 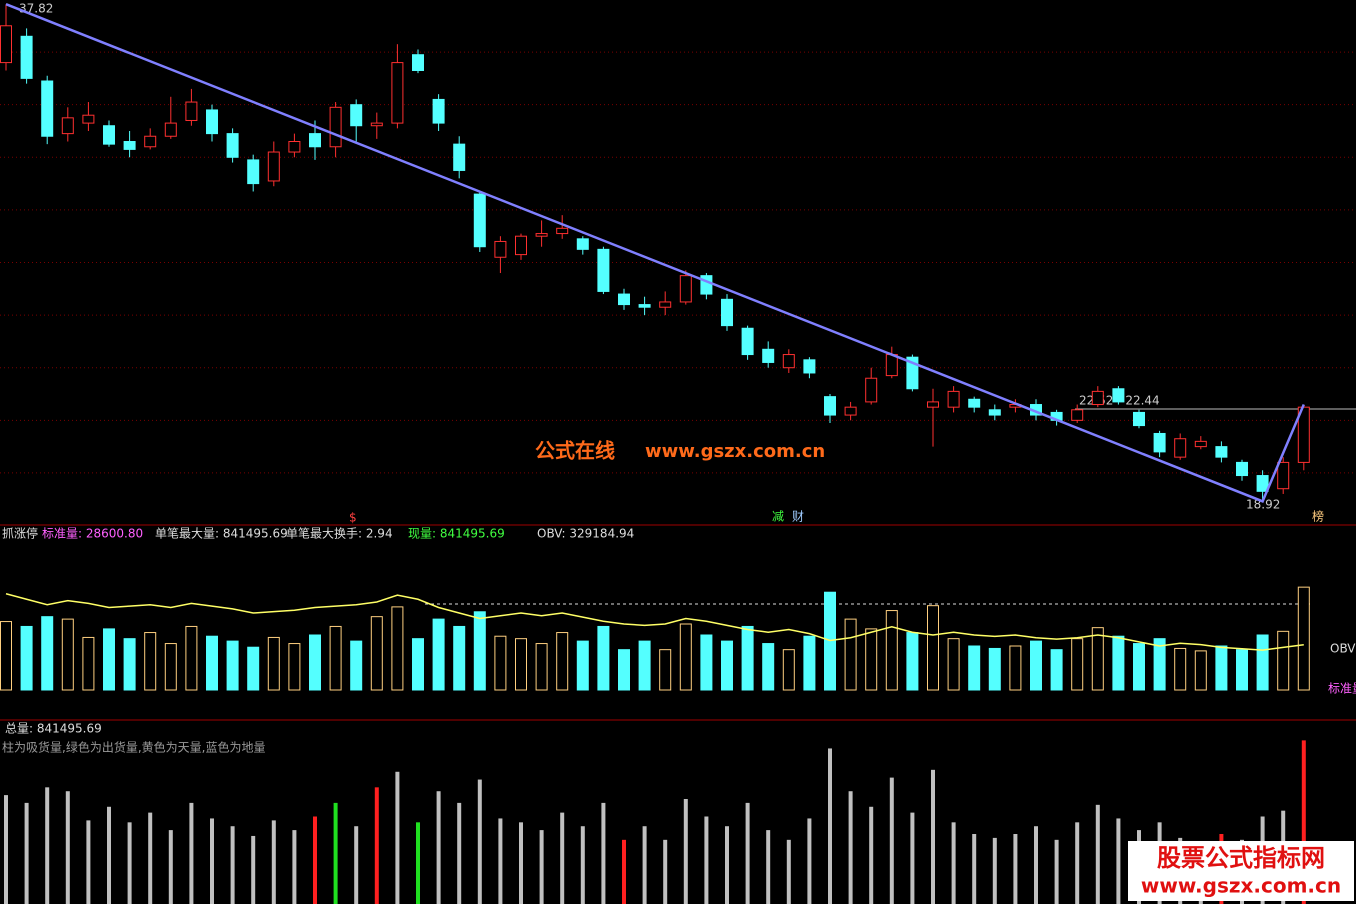 I want to click on indicator-text: 标准量: 28600.80, so click(x=92, y=534).